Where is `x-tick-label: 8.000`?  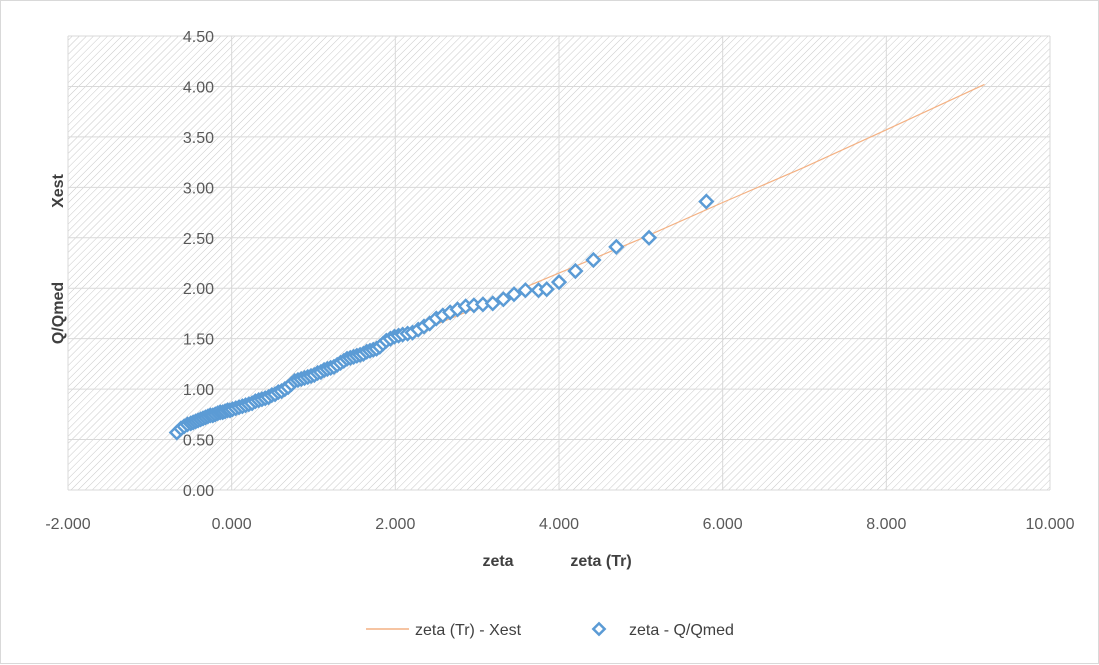
x-tick-label: 8.000 is located at coordinates (886, 524).